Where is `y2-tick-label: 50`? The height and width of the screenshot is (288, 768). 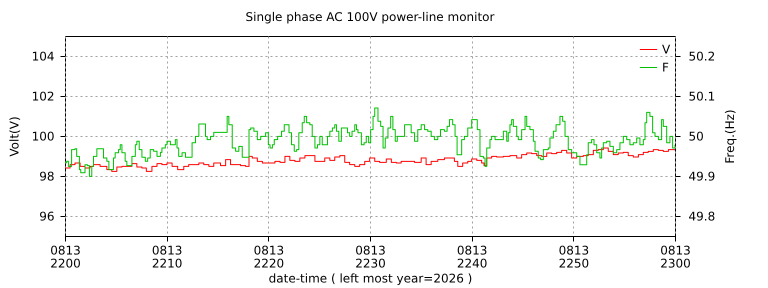
y2-tick-label: 50 is located at coordinates (696, 137).